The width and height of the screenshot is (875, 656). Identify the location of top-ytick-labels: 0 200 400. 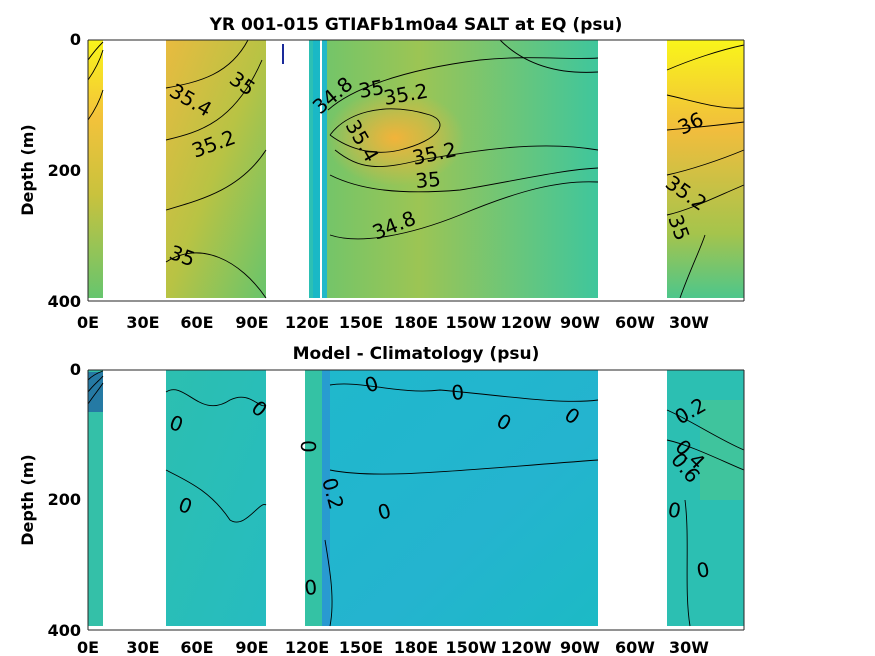
(64, 170).